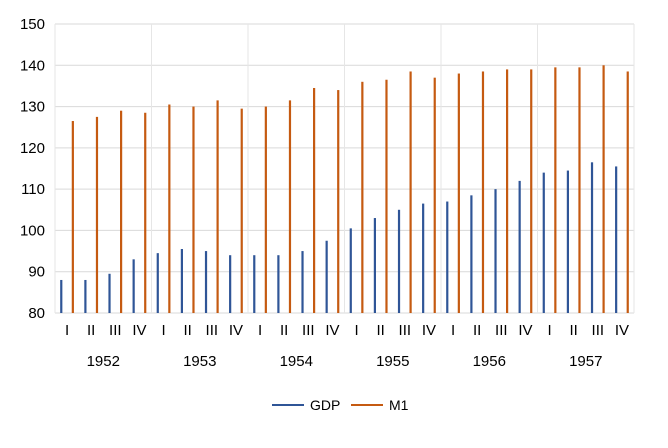 This screenshot has height=448, width=668. I want to click on y-tick-label: 140, so click(32, 65).